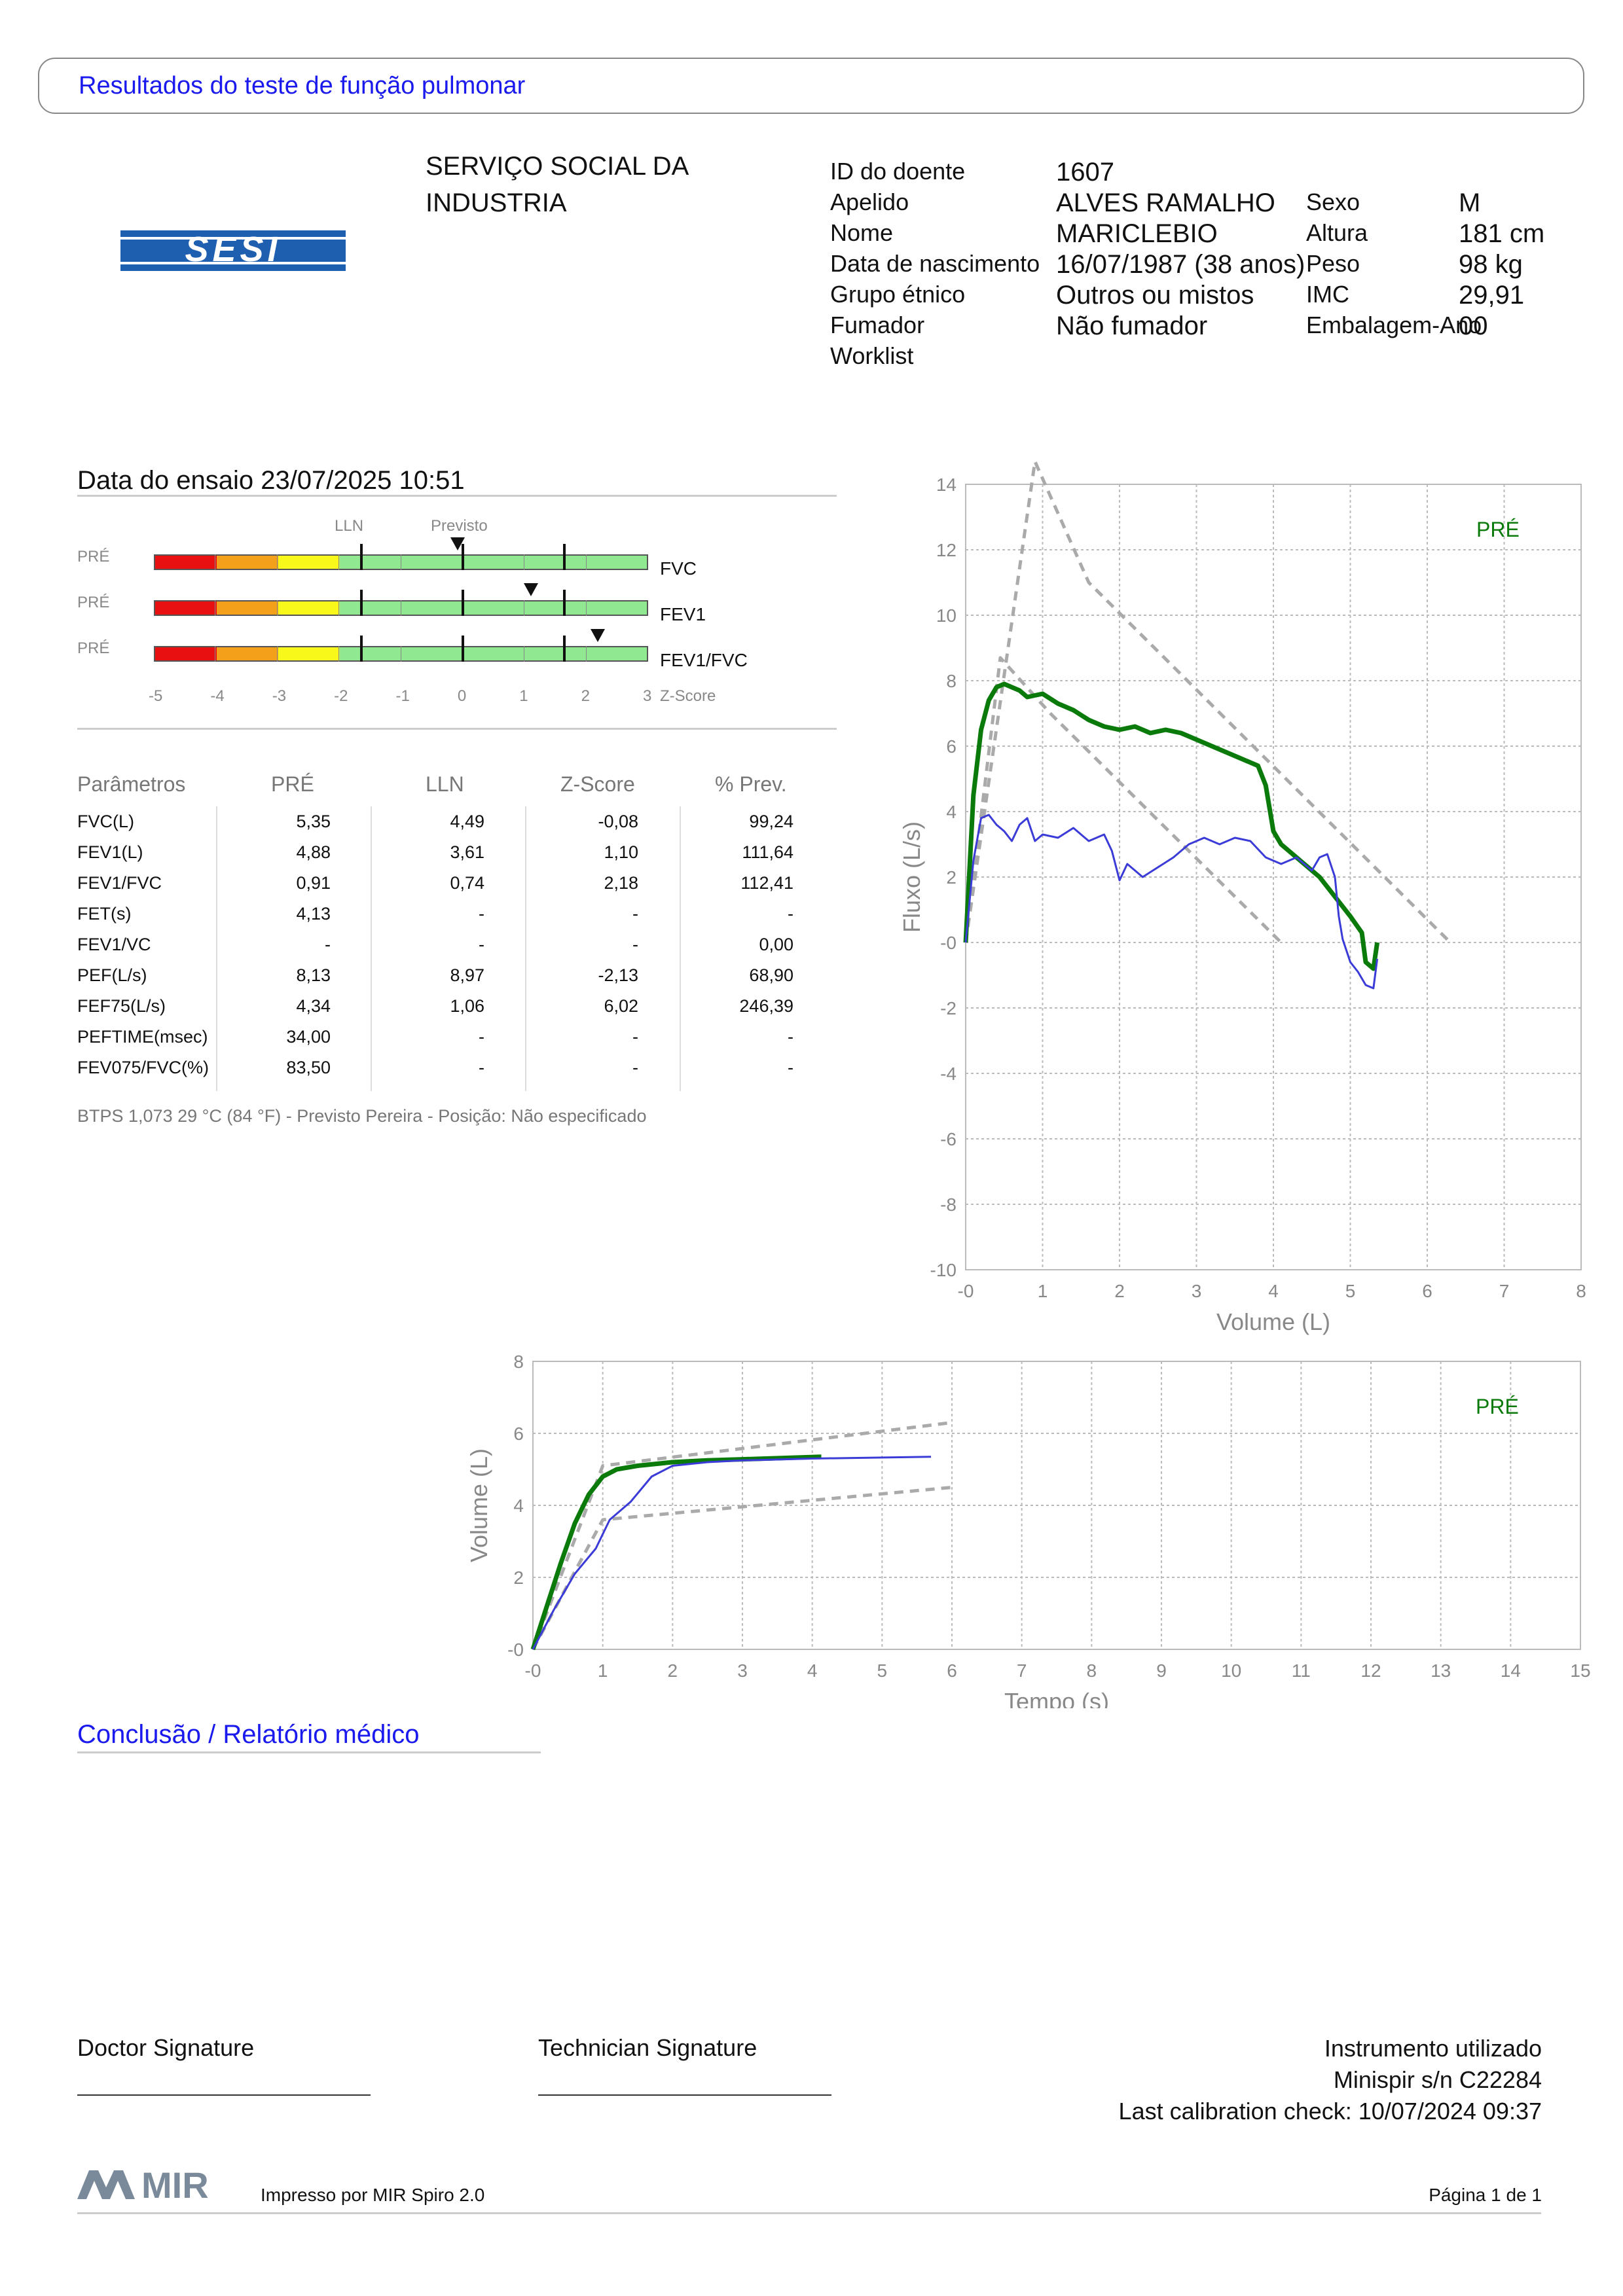 Image resolution: width=1623 pixels, height=2296 pixels. What do you see at coordinates (621, 1006) in the screenshot?
I see `param-value: 6,02` at bounding box center [621, 1006].